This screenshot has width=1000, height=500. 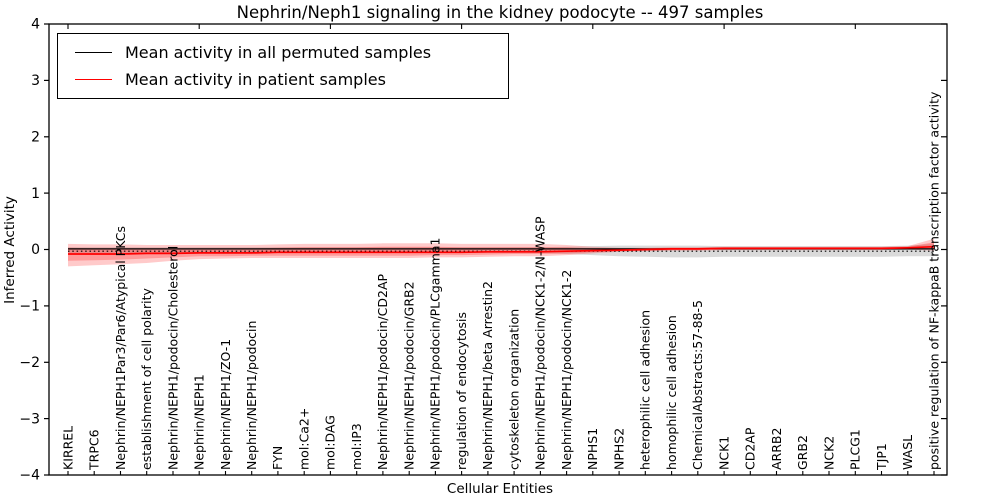 What do you see at coordinates (645, 390) in the screenshot?
I see `x-tick-label: heterophilic cell adhesion` at bounding box center [645, 390].